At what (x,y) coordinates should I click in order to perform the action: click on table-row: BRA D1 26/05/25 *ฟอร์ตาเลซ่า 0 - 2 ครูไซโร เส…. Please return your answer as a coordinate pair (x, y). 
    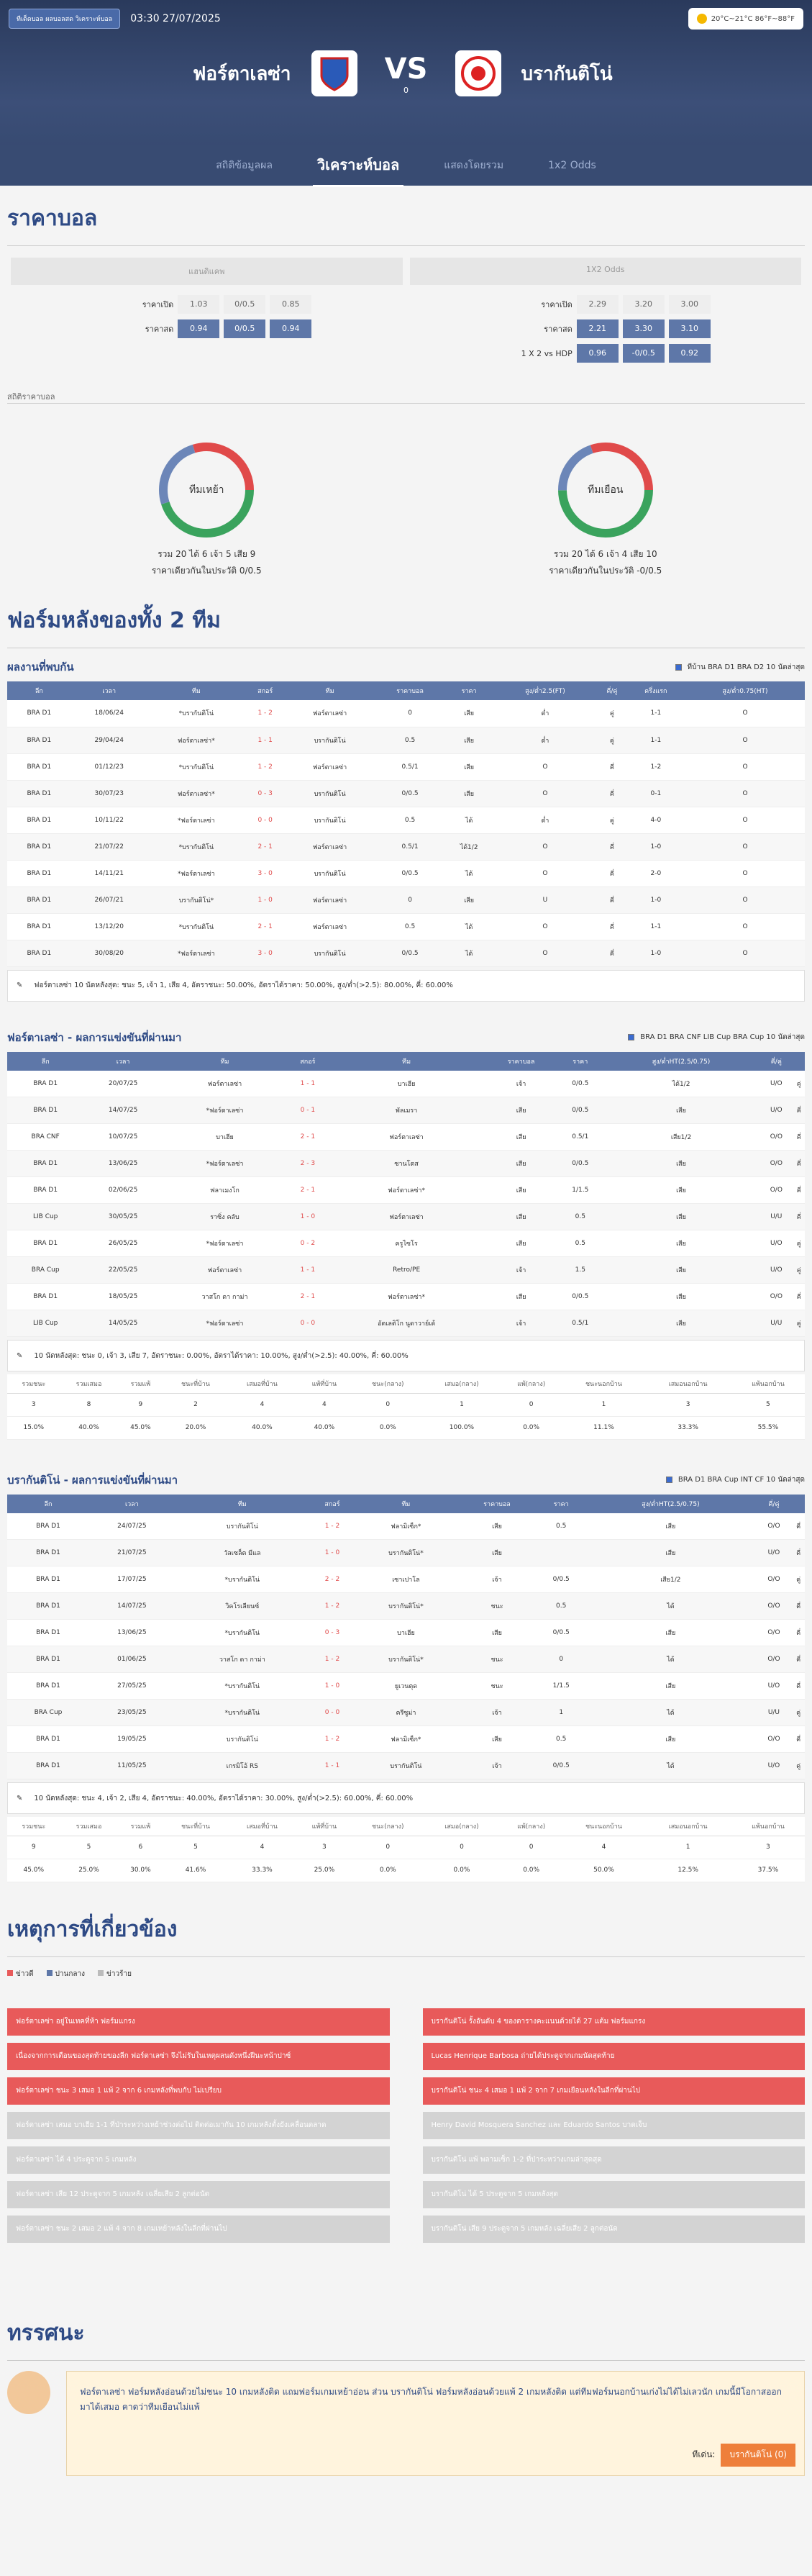
    Looking at the image, I should click on (406, 1243).